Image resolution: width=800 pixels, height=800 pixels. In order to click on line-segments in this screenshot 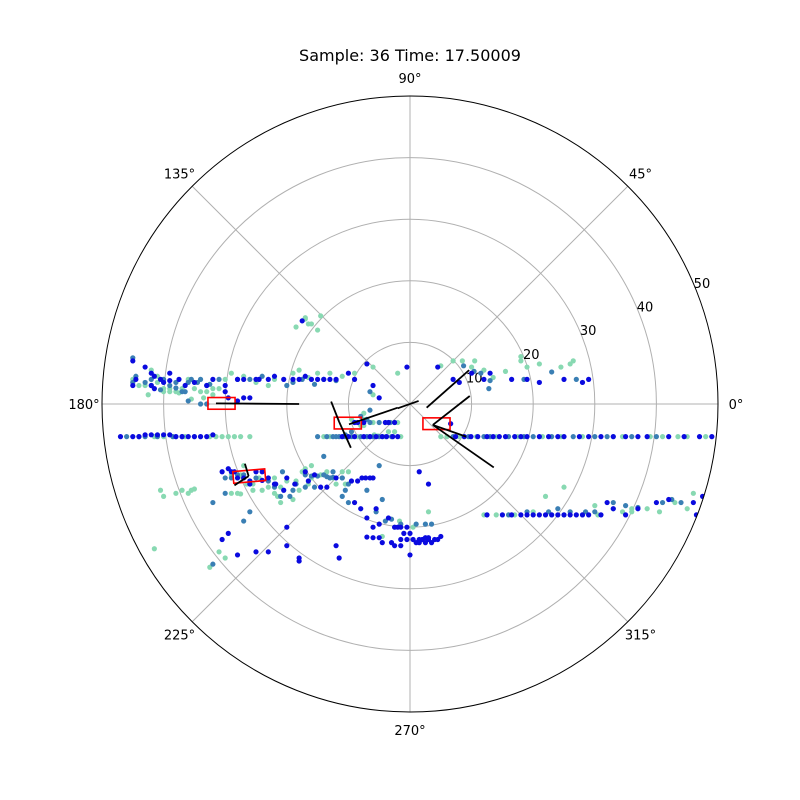, I will do `click(355, 428)`.